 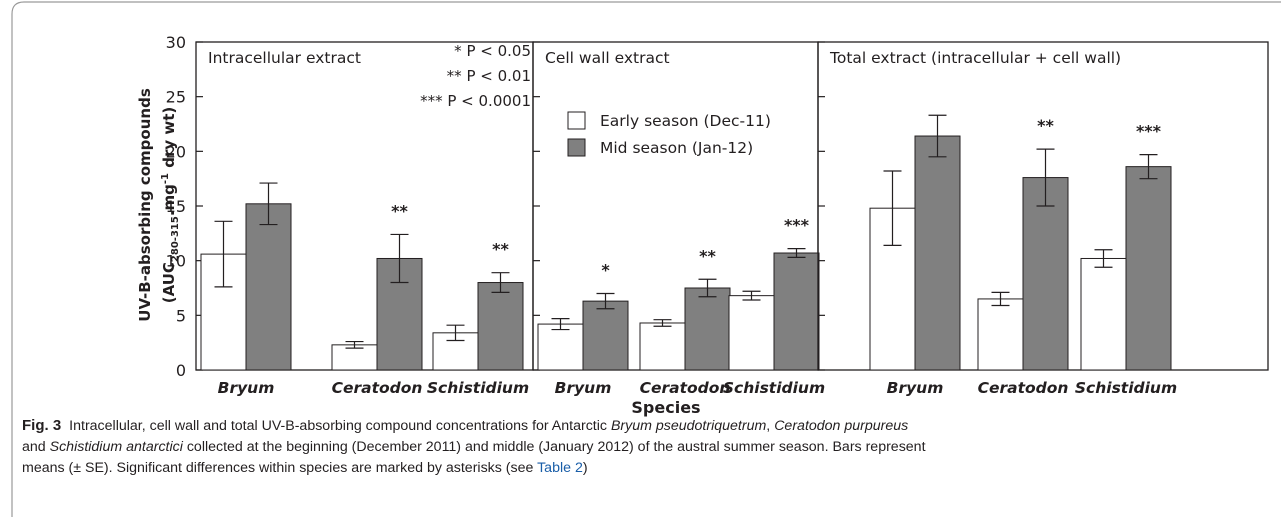 What do you see at coordinates (841, 426) in the screenshot?
I see `caption-species: Ceratodon purpureus` at bounding box center [841, 426].